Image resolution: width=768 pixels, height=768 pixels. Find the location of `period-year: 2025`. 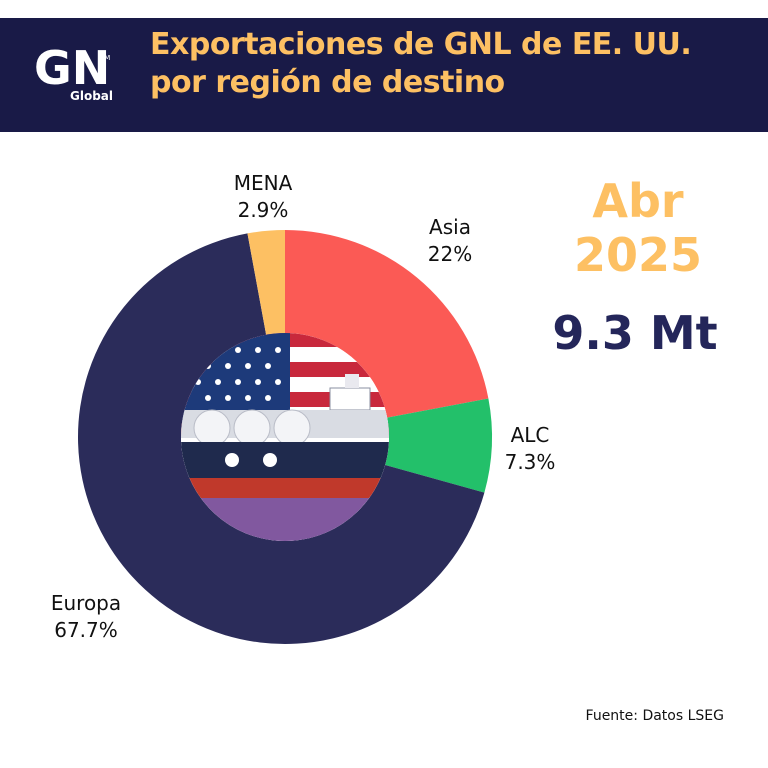

period-year: 2025 is located at coordinates (638, 255).